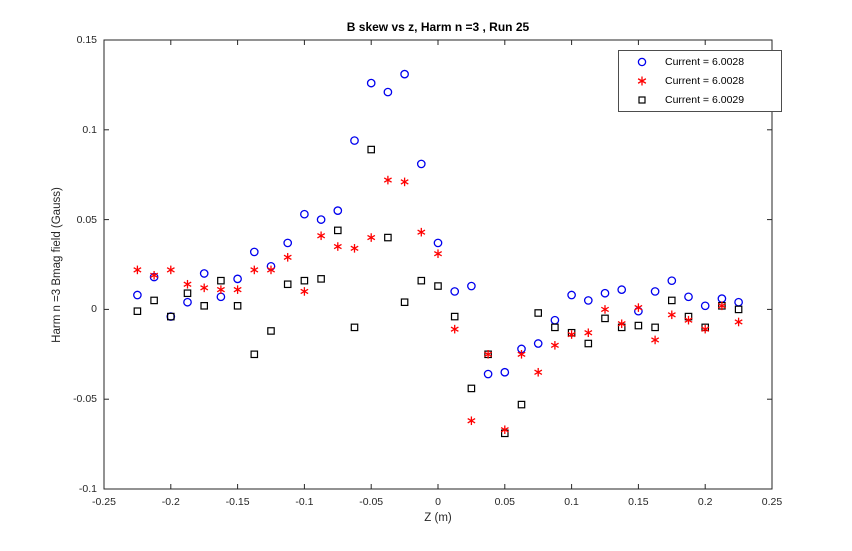 This screenshot has width=852, height=551. I want to click on y-tick-label: 0.05, so click(86, 219).